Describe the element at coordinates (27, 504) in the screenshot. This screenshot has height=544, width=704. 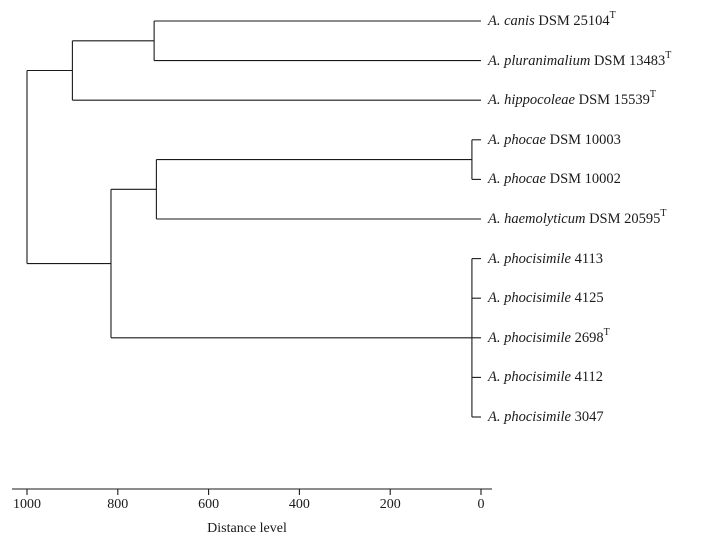
I see `axis-tick-label: 1000` at that location.